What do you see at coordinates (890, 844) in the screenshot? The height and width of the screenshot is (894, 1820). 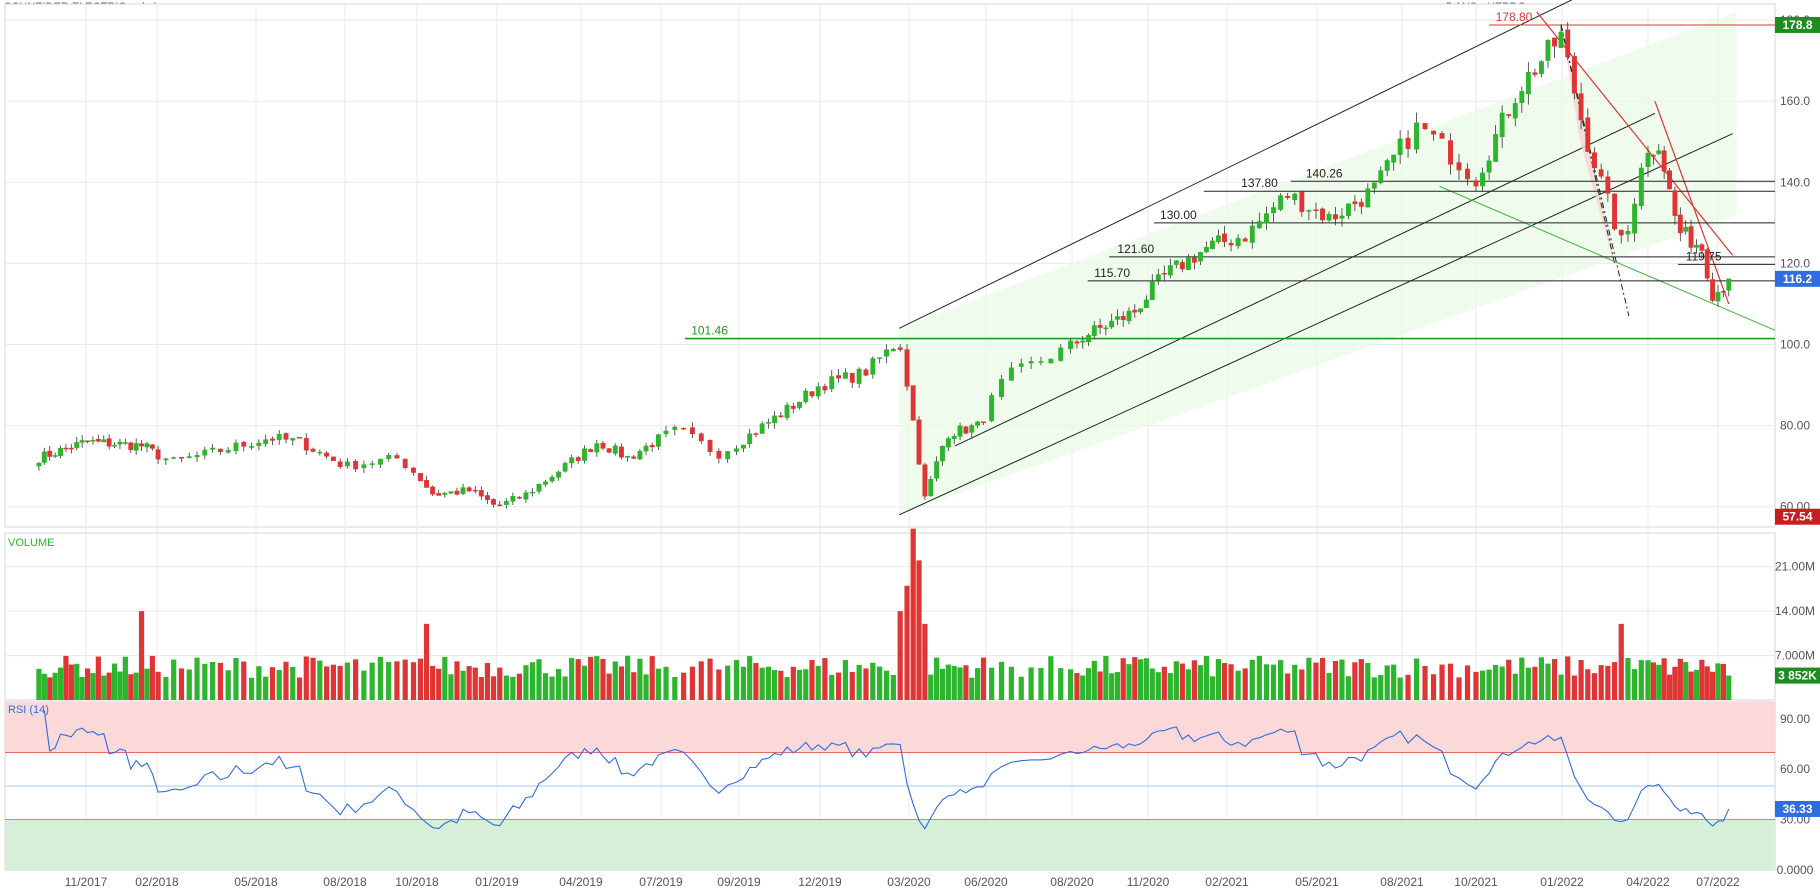 I see `rsi-oversold-zone` at bounding box center [890, 844].